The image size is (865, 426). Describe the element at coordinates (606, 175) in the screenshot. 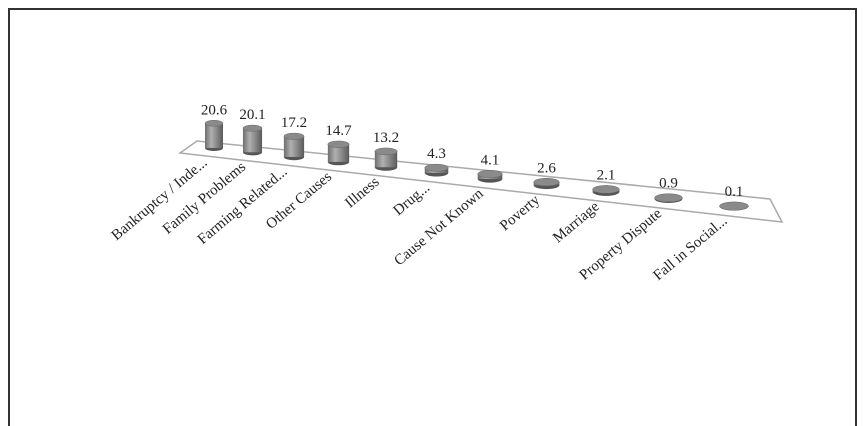

I see `value-label: 2.1` at that location.